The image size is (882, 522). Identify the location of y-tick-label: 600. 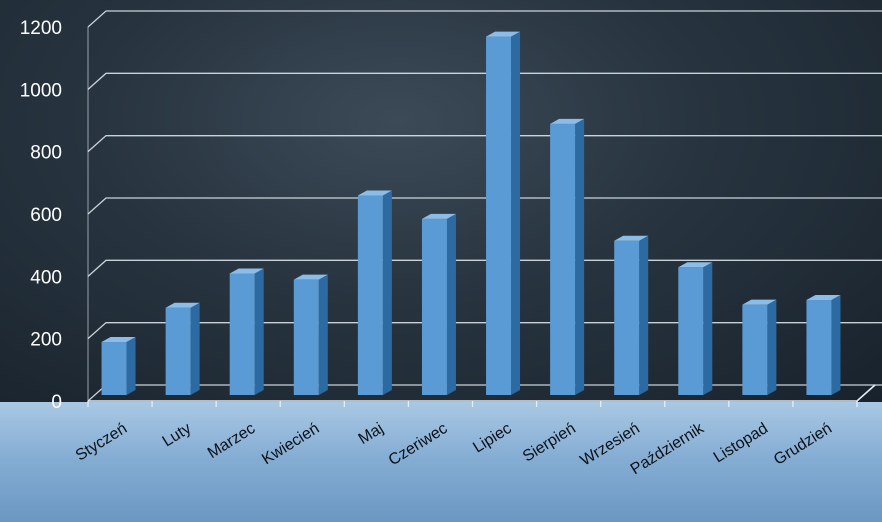
(46, 215).